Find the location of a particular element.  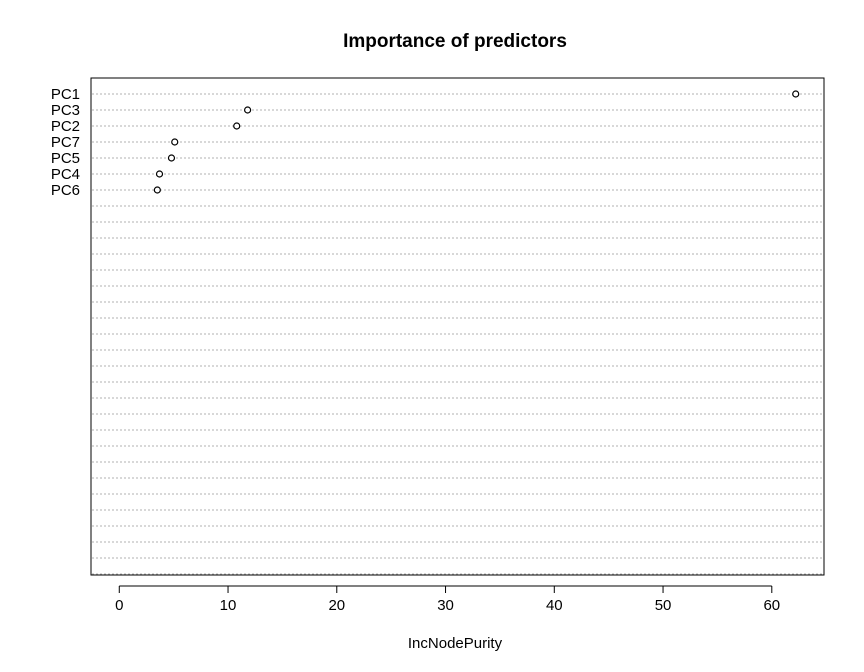

category-label: PC1 is located at coordinates (65, 94).